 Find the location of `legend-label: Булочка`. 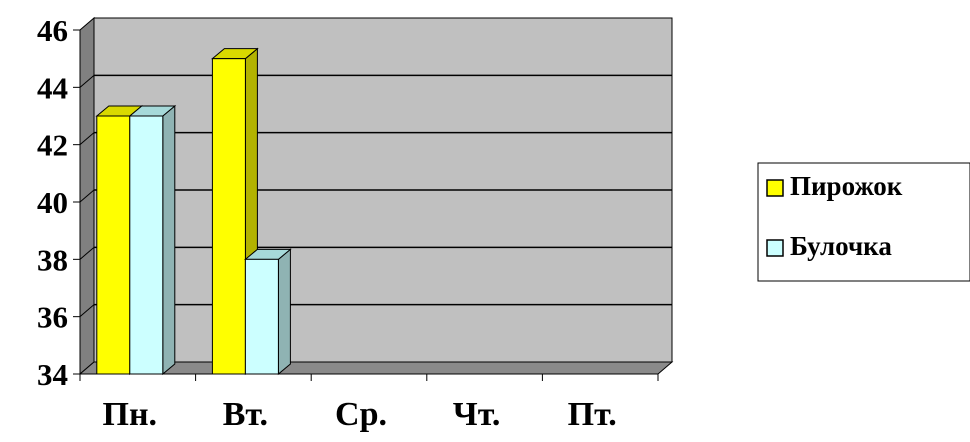

legend-label: Булочка is located at coordinates (841, 246).